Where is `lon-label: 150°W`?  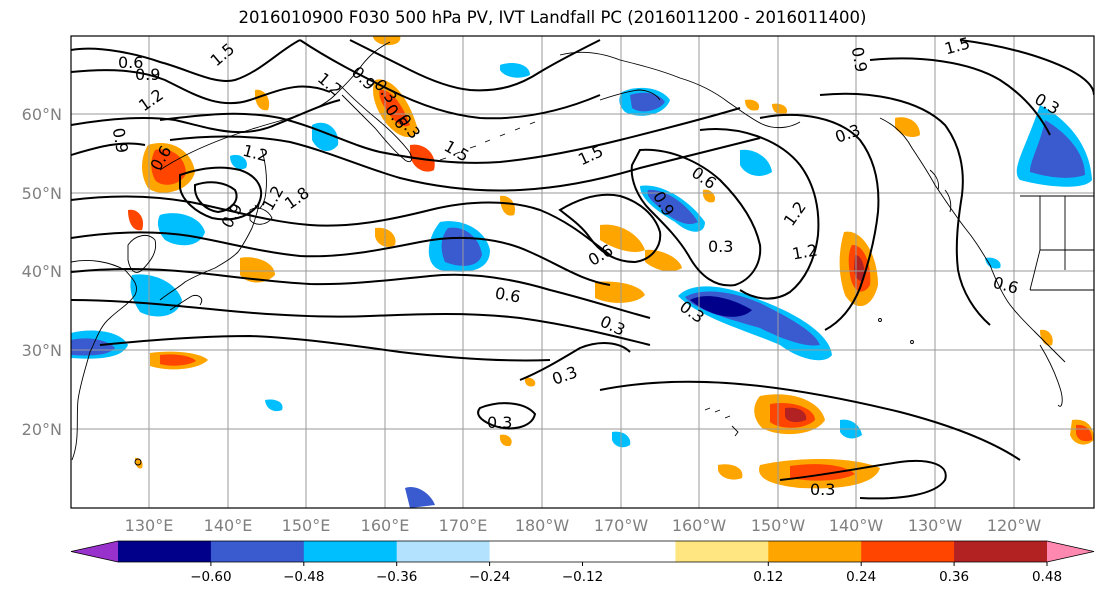
lon-label: 150°W is located at coordinates (778, 525).